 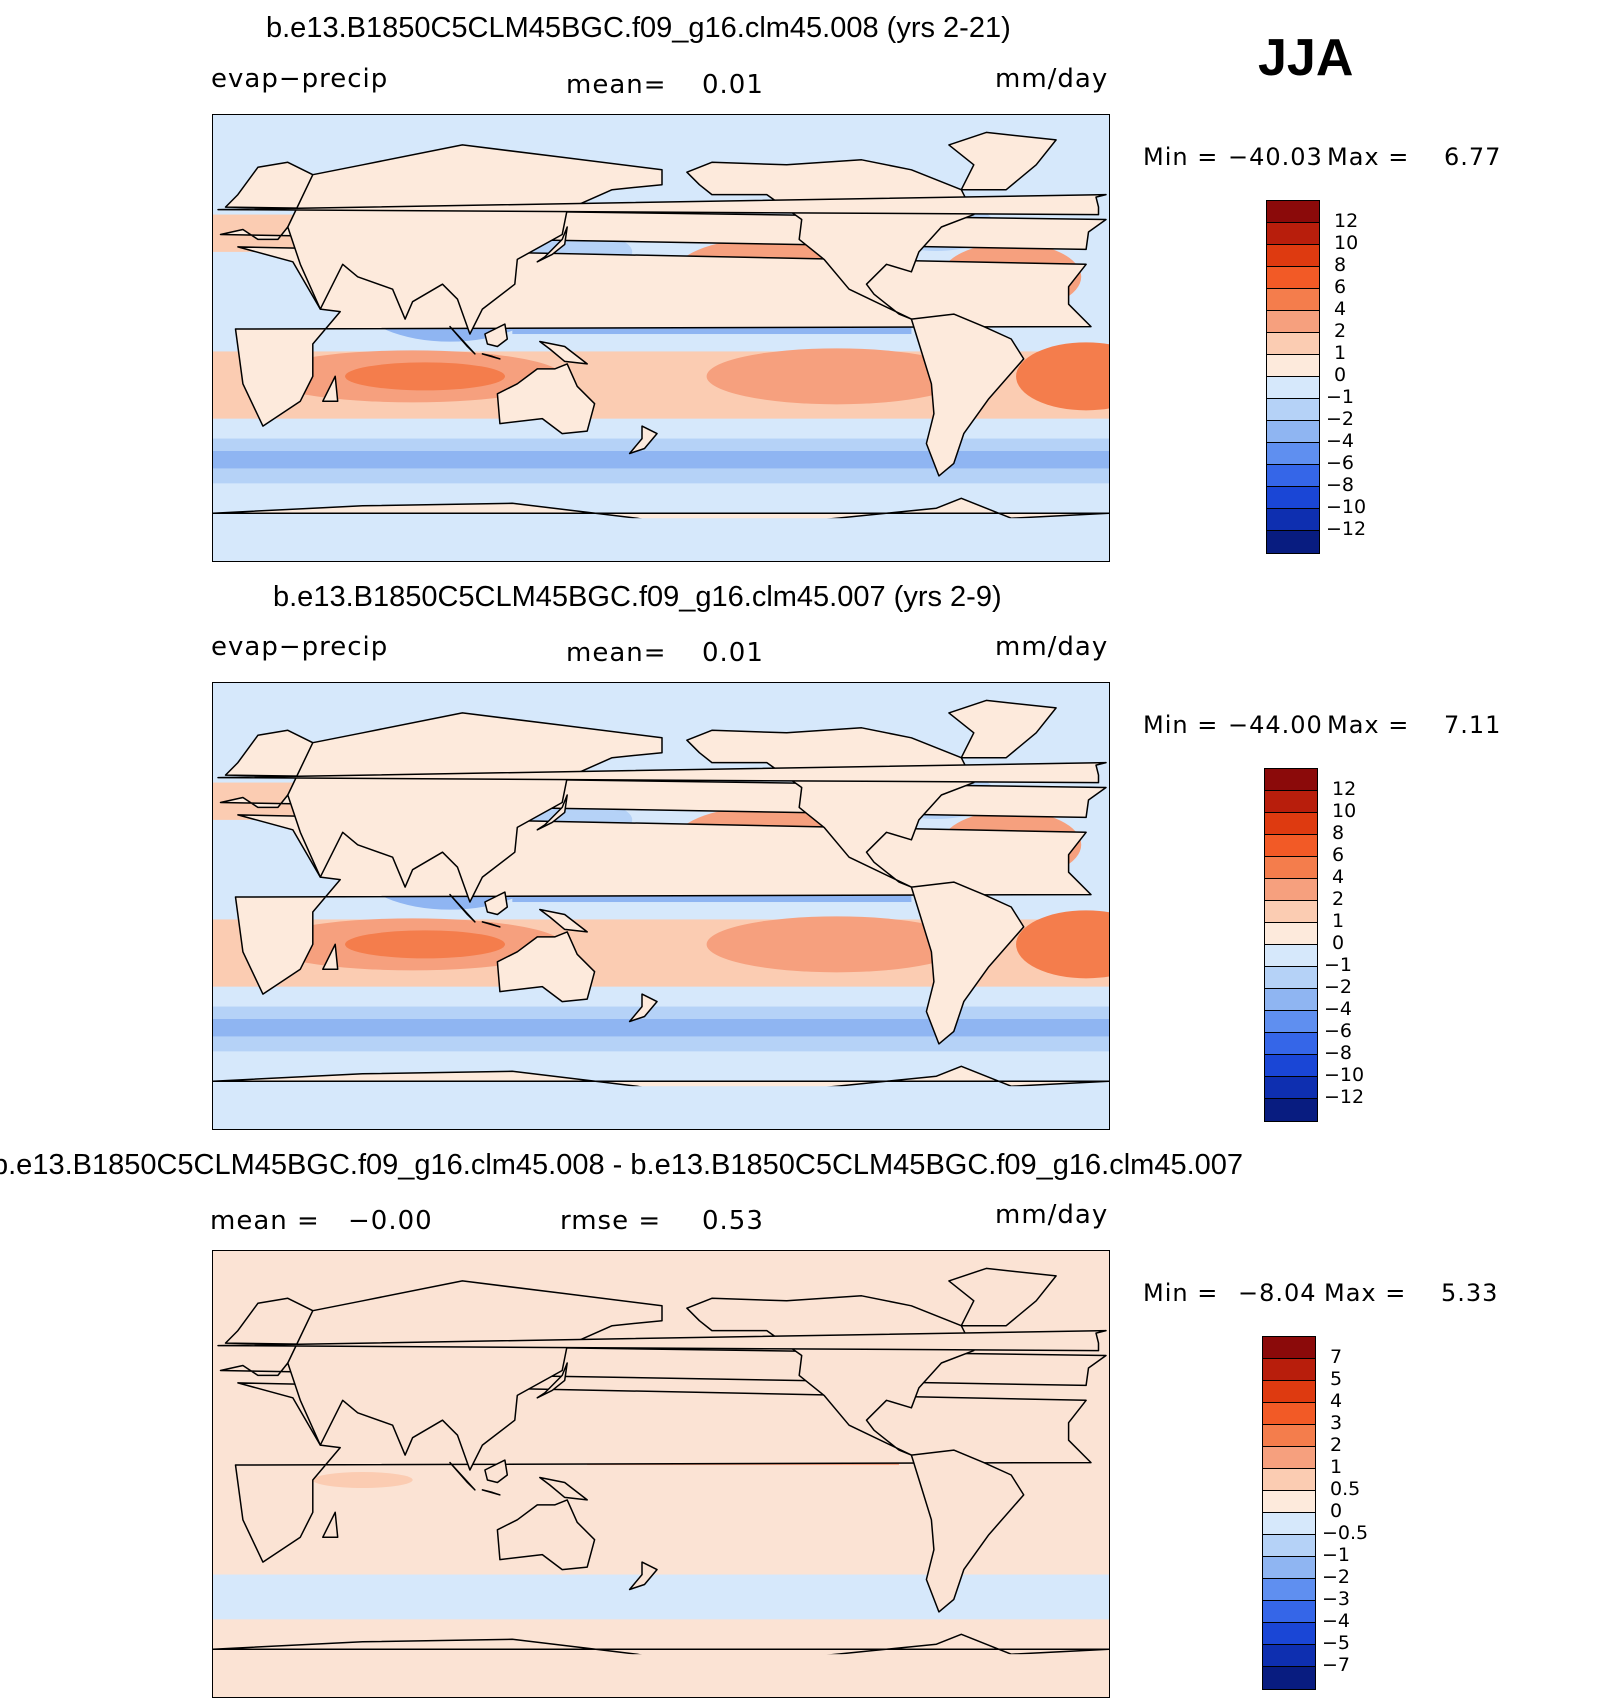 I want to click on panel-1-contour-map, so click(x=661, y=338).